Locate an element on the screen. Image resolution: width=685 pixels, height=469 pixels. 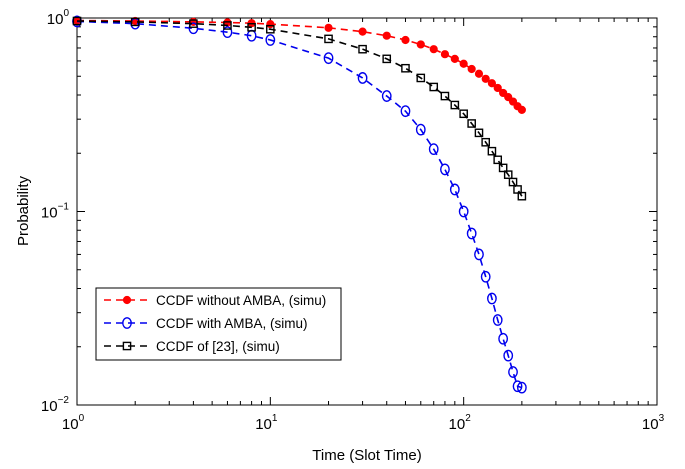
legend-label: CCDF of [23], (simu) is located at coordinates (218, 346).